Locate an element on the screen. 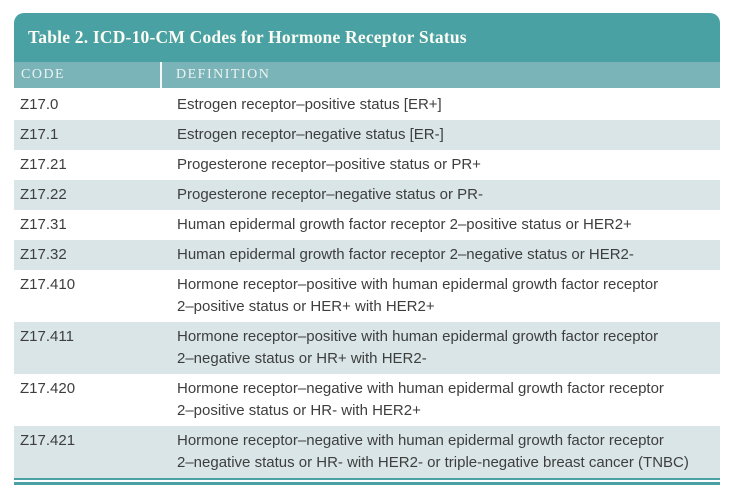 This screenshot has height=501, width=732. table-column-header-row: CODE DEFINITION is located at coordinates (367, 75).